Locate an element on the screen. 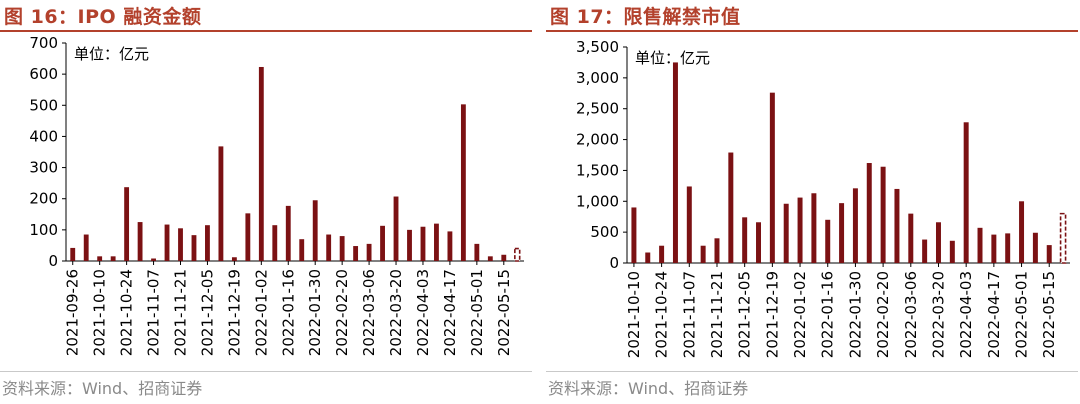  y-tick-label: 300 is located at coordinates (43, 168).